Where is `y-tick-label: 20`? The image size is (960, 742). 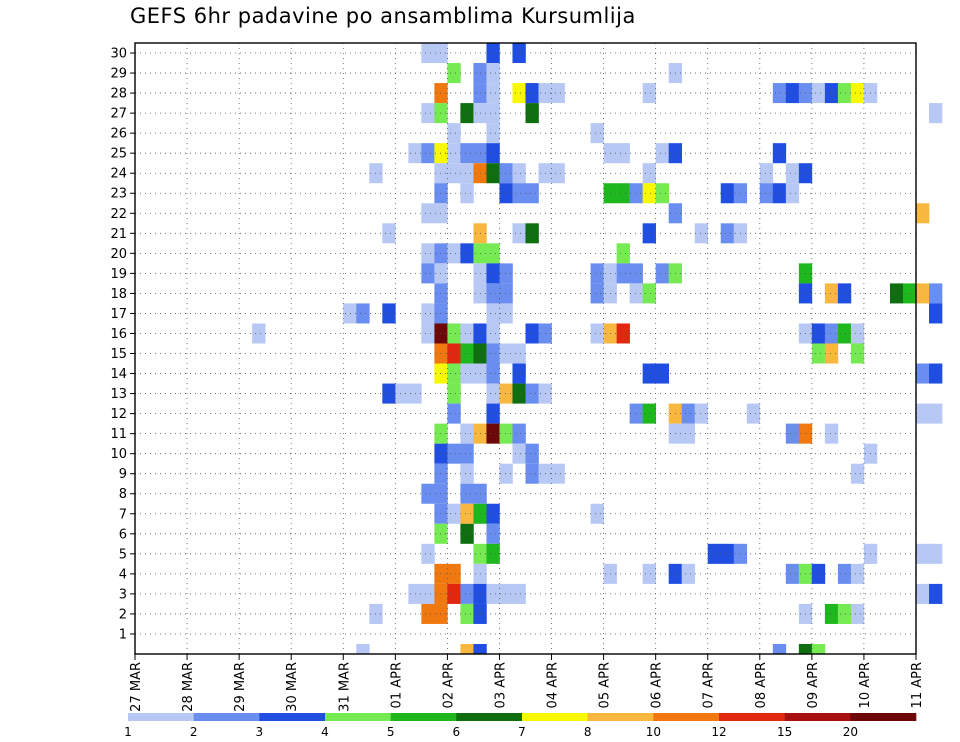 y-tick-label: 20 is located at coordinates (118, 254).